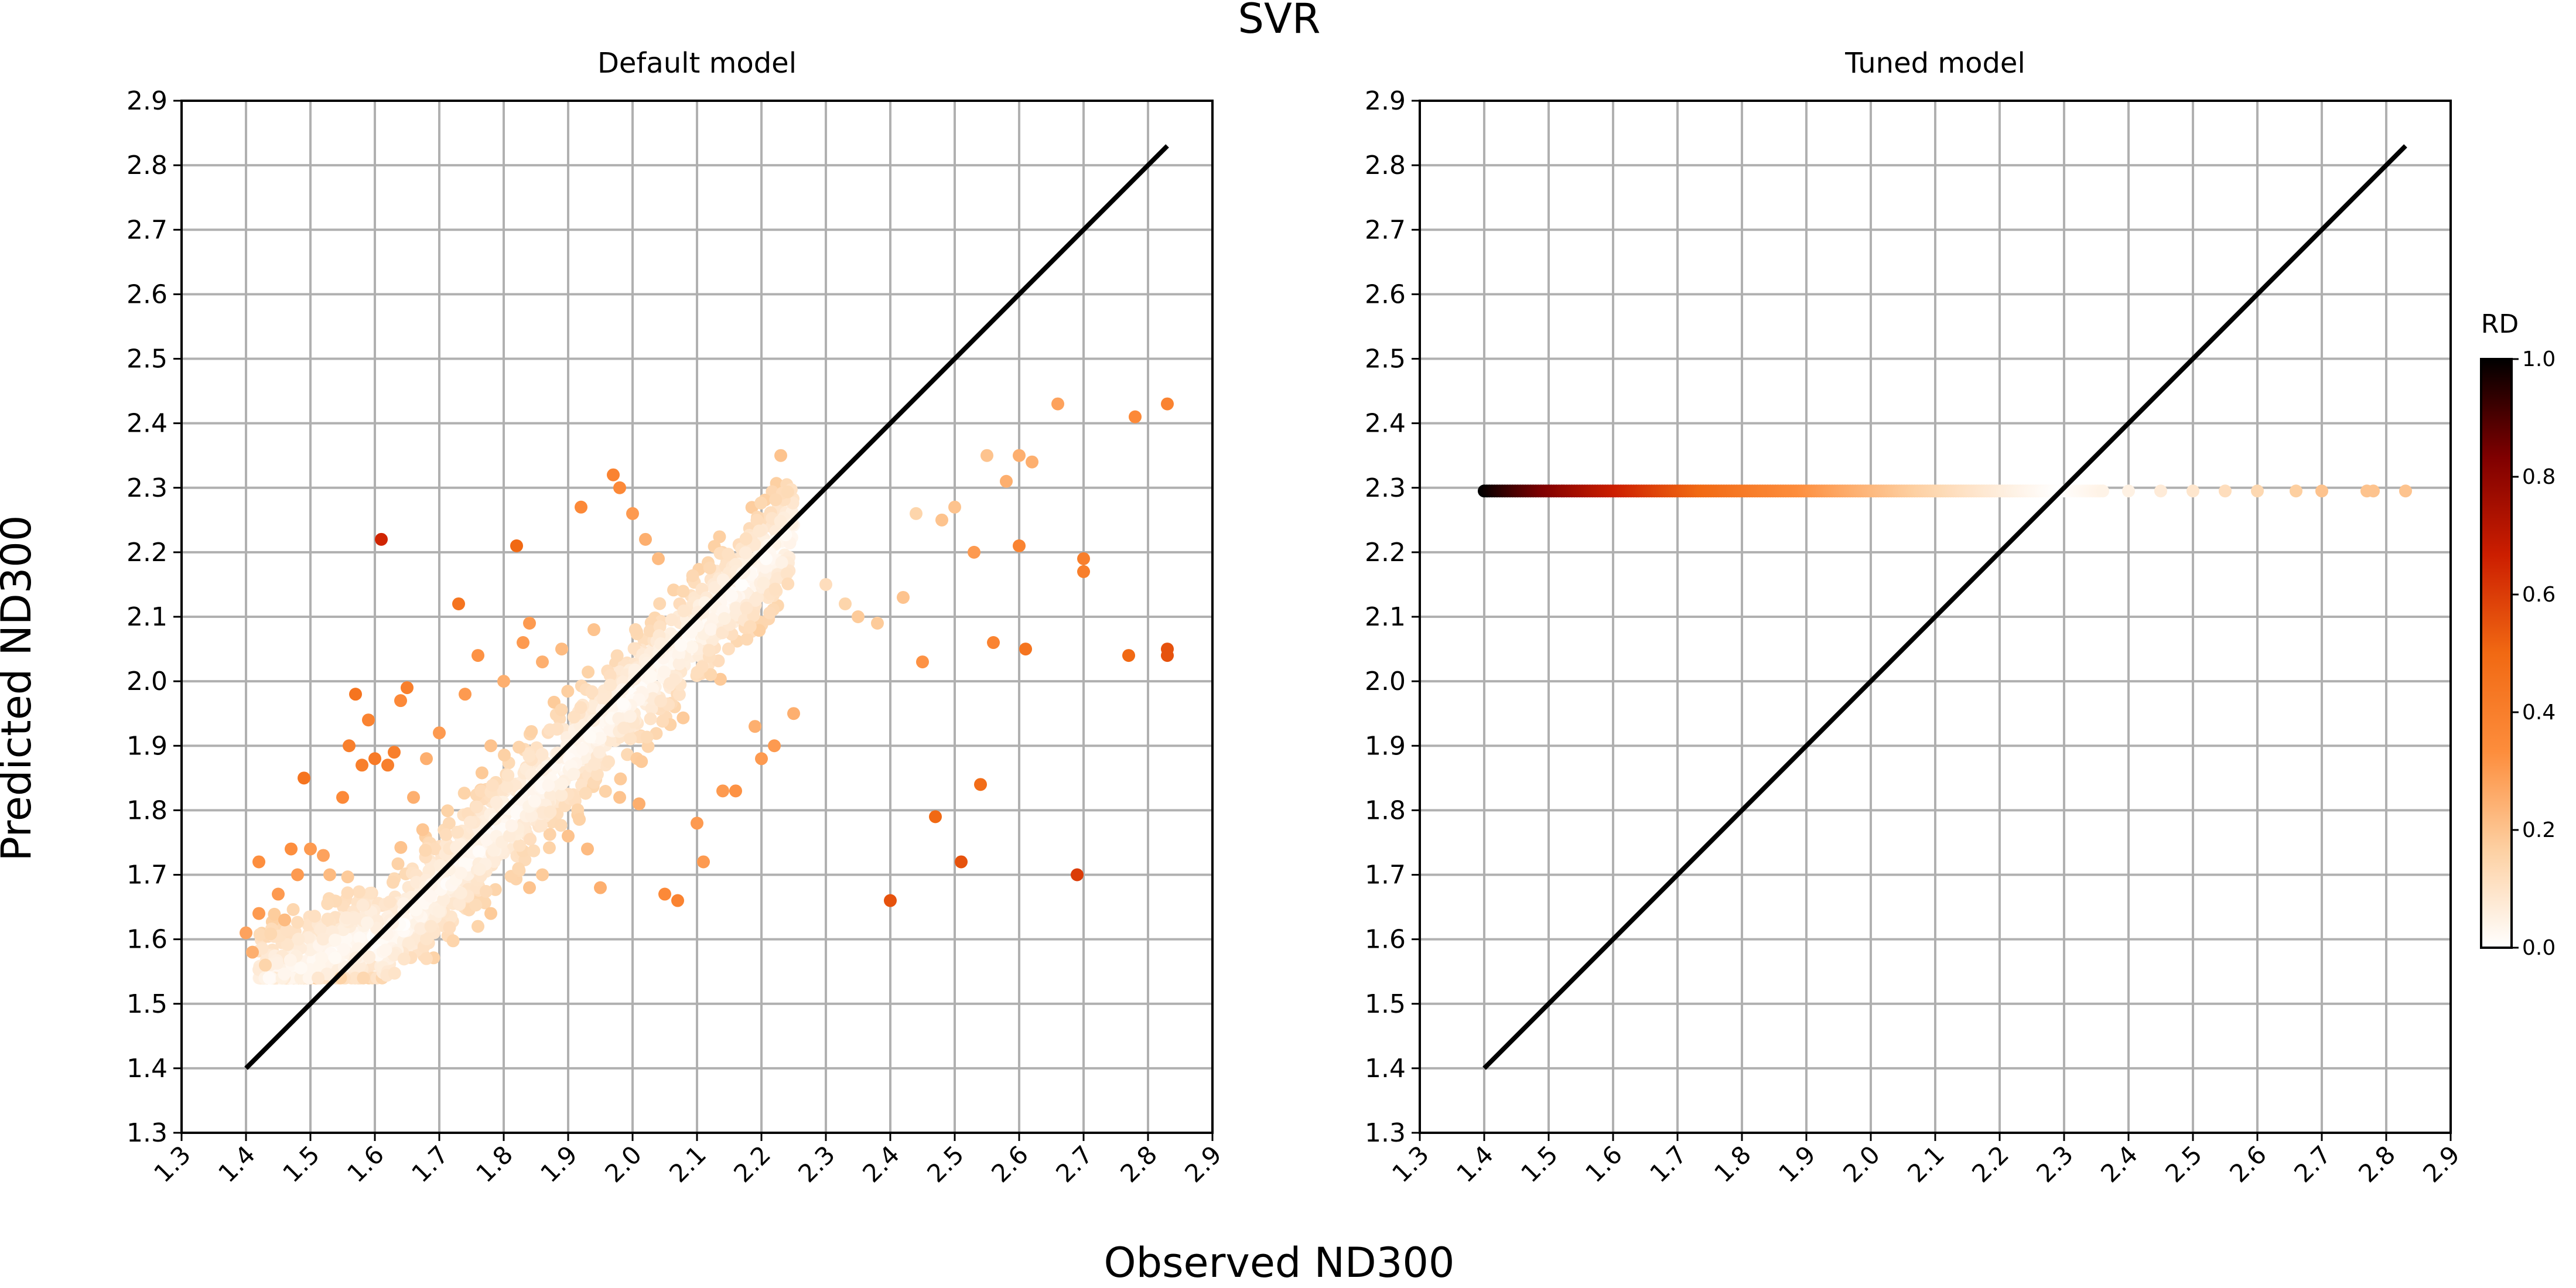 This screenshot has height=1288, width=2576. I want to click on y-tick-label: 1.8, so click(1385, 810).